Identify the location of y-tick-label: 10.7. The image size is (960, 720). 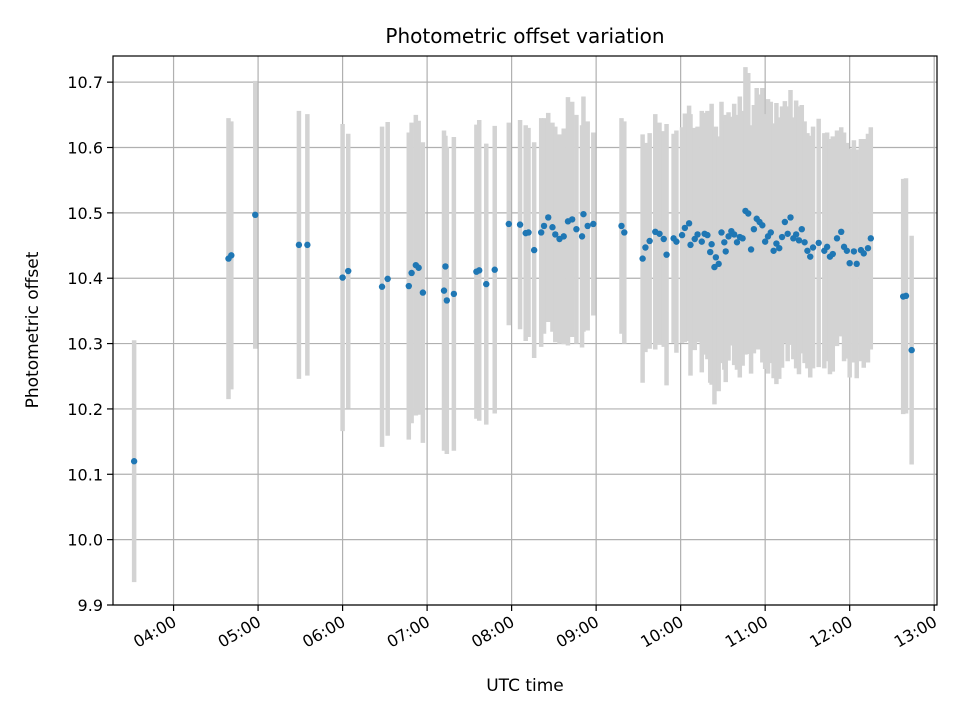
(85, 82).